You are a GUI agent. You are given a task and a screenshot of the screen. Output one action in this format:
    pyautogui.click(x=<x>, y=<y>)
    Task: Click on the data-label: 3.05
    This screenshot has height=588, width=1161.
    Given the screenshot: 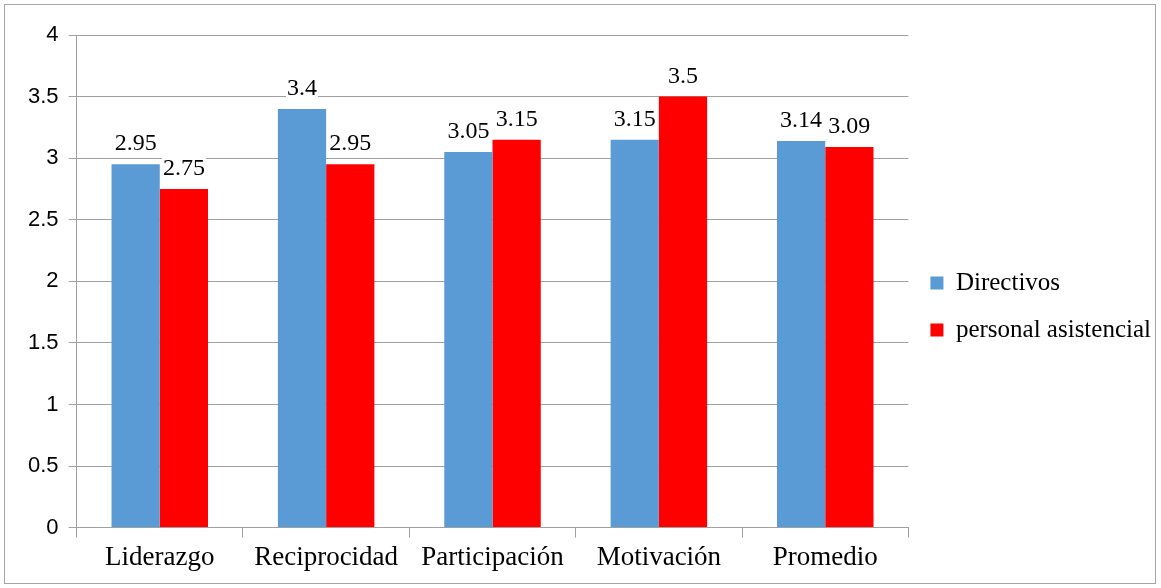 What is the action you would take?
    pyautogui.click(x=468, y=129)
    